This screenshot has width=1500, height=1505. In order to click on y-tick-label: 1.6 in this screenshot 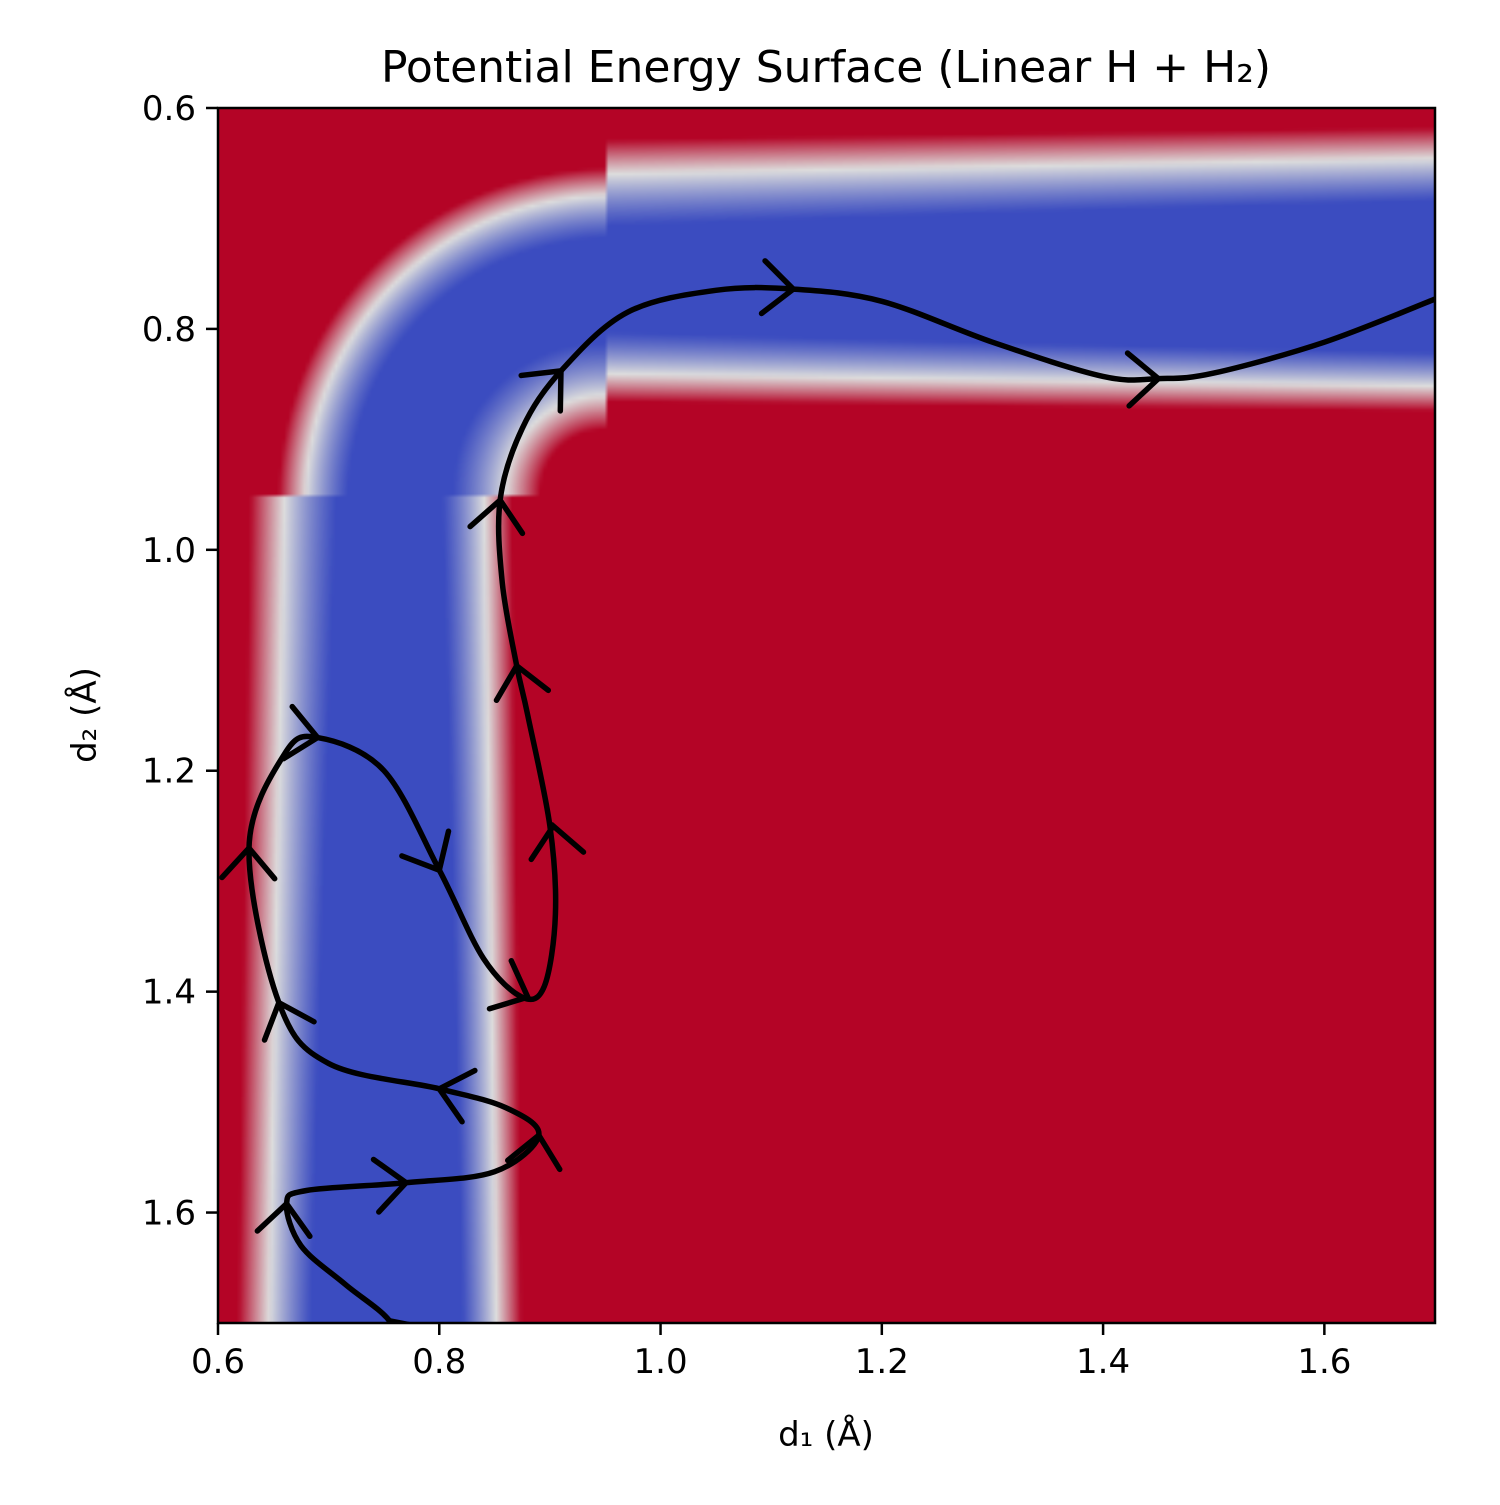, I will do `click(169, 1214)`.